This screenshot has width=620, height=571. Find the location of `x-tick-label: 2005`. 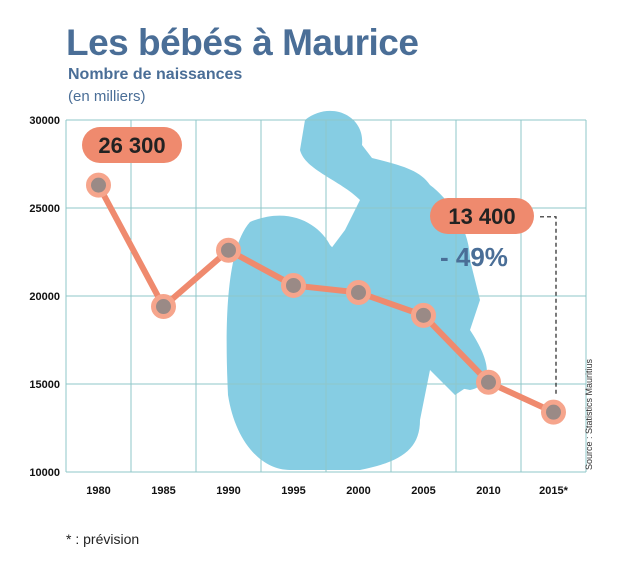

x-tick-label: 2005 is located at coordinates (423, 491).